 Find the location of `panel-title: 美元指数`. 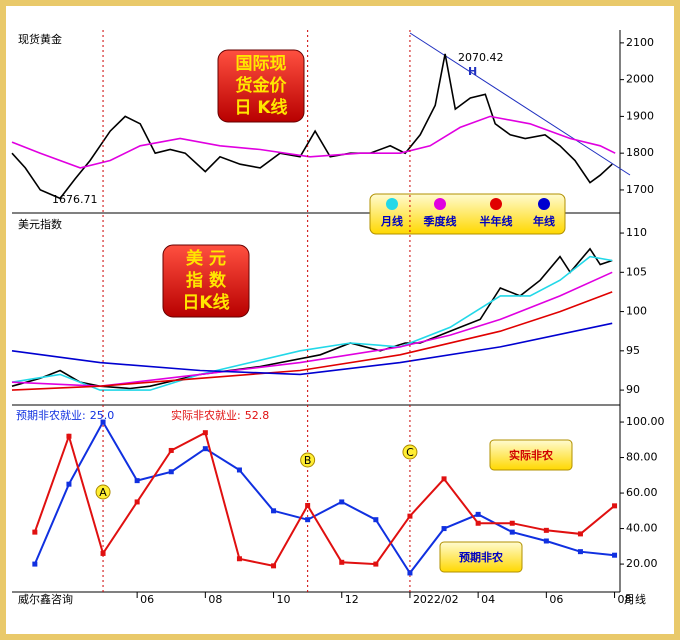

panel-title: 美元指数 is located at coordinates (40, 224).